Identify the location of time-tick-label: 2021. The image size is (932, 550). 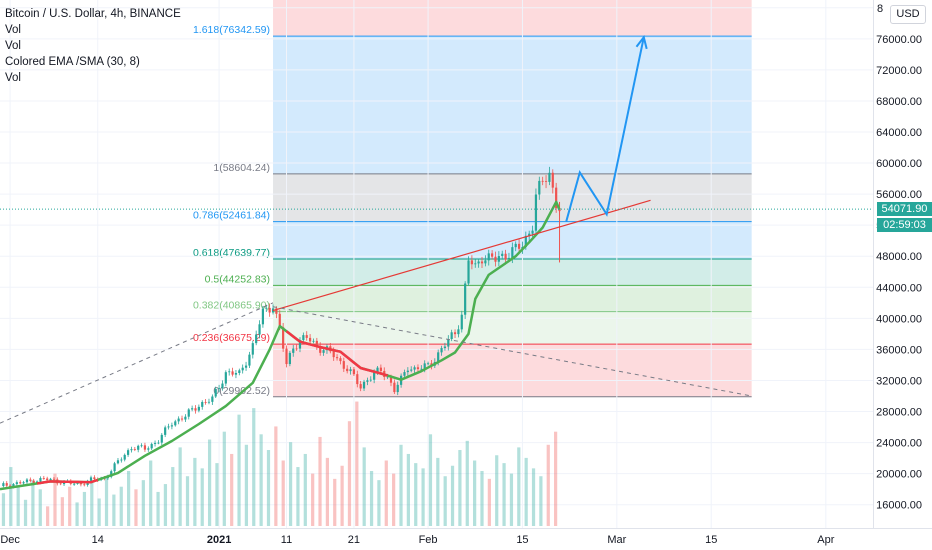
(219, 540).